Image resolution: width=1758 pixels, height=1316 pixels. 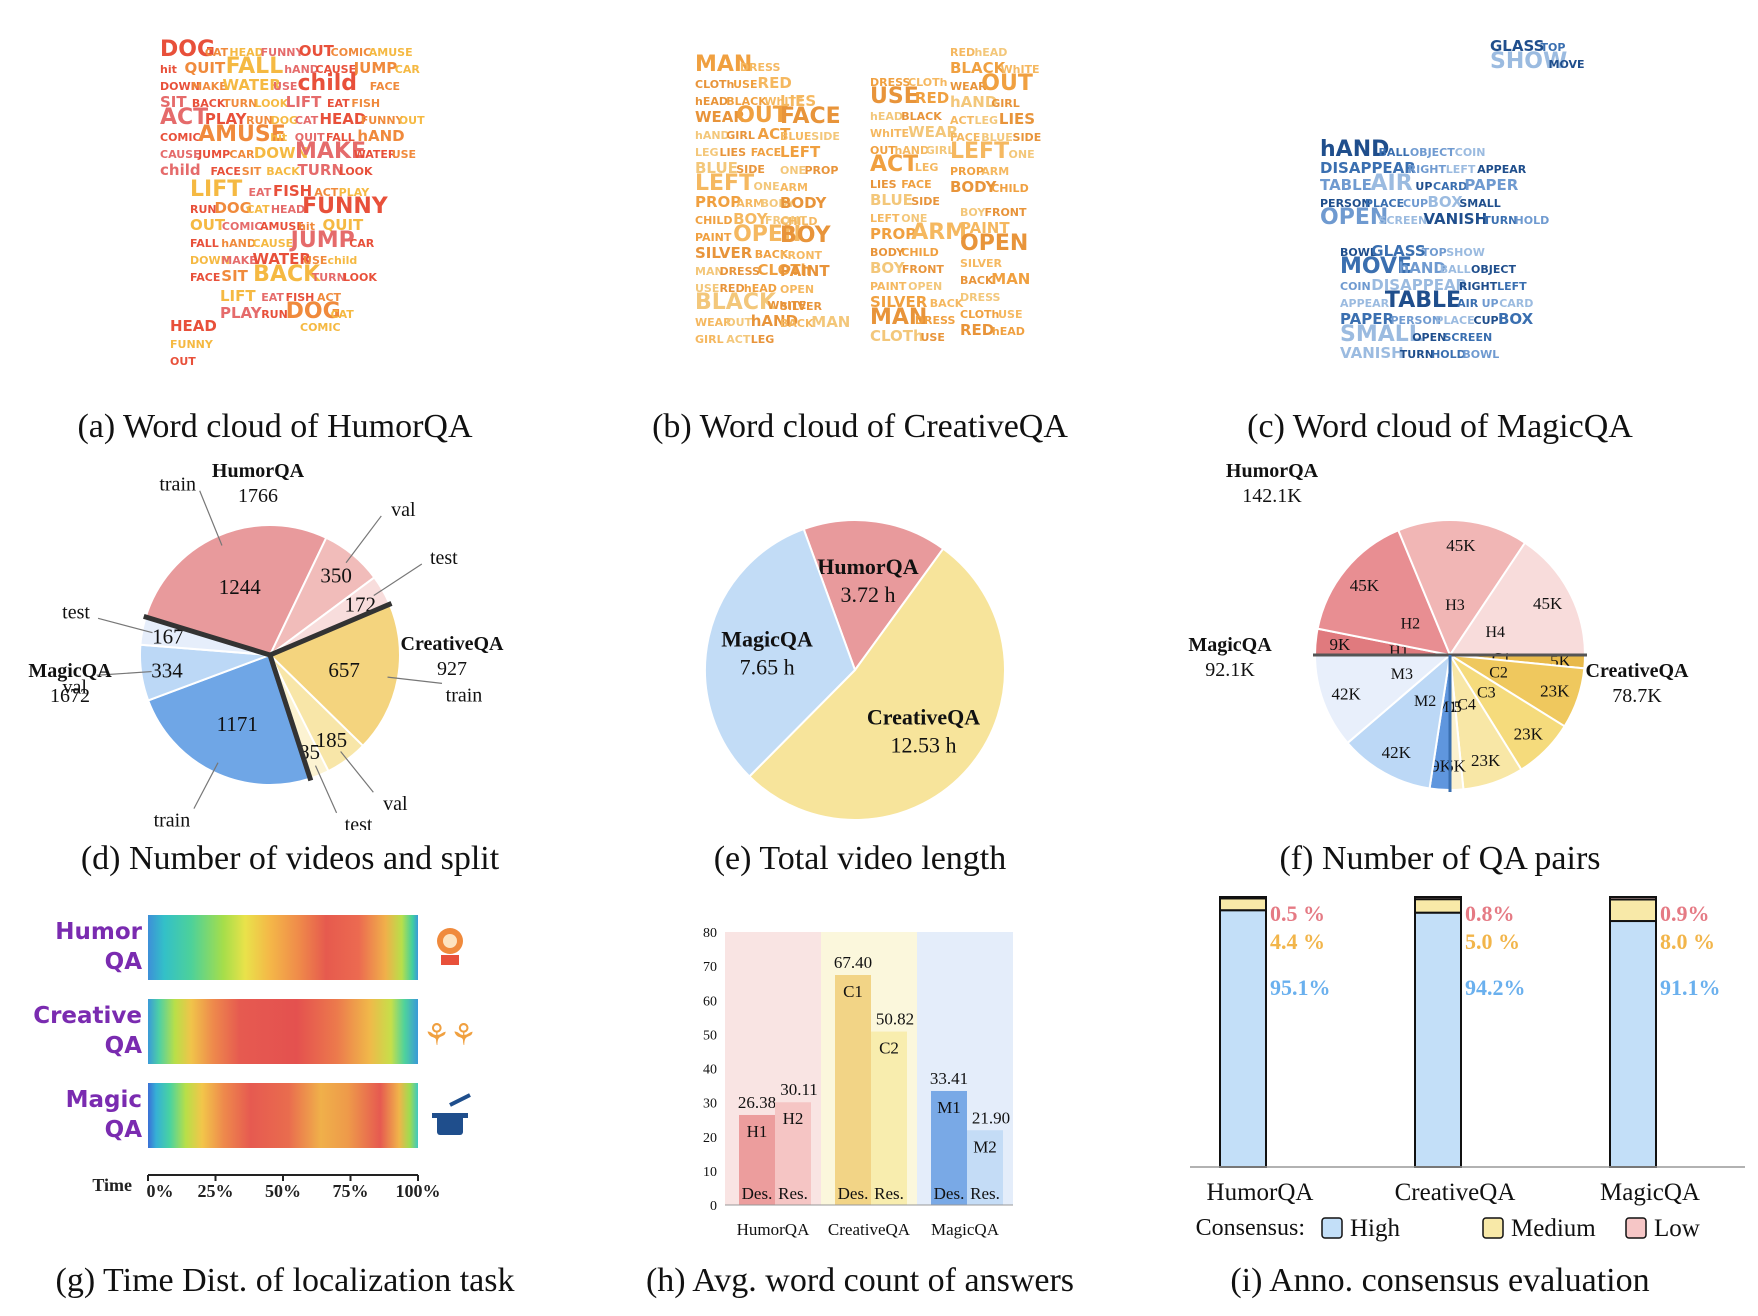 I want to click on cloud-word: FACE, so click(x=226, y=171).